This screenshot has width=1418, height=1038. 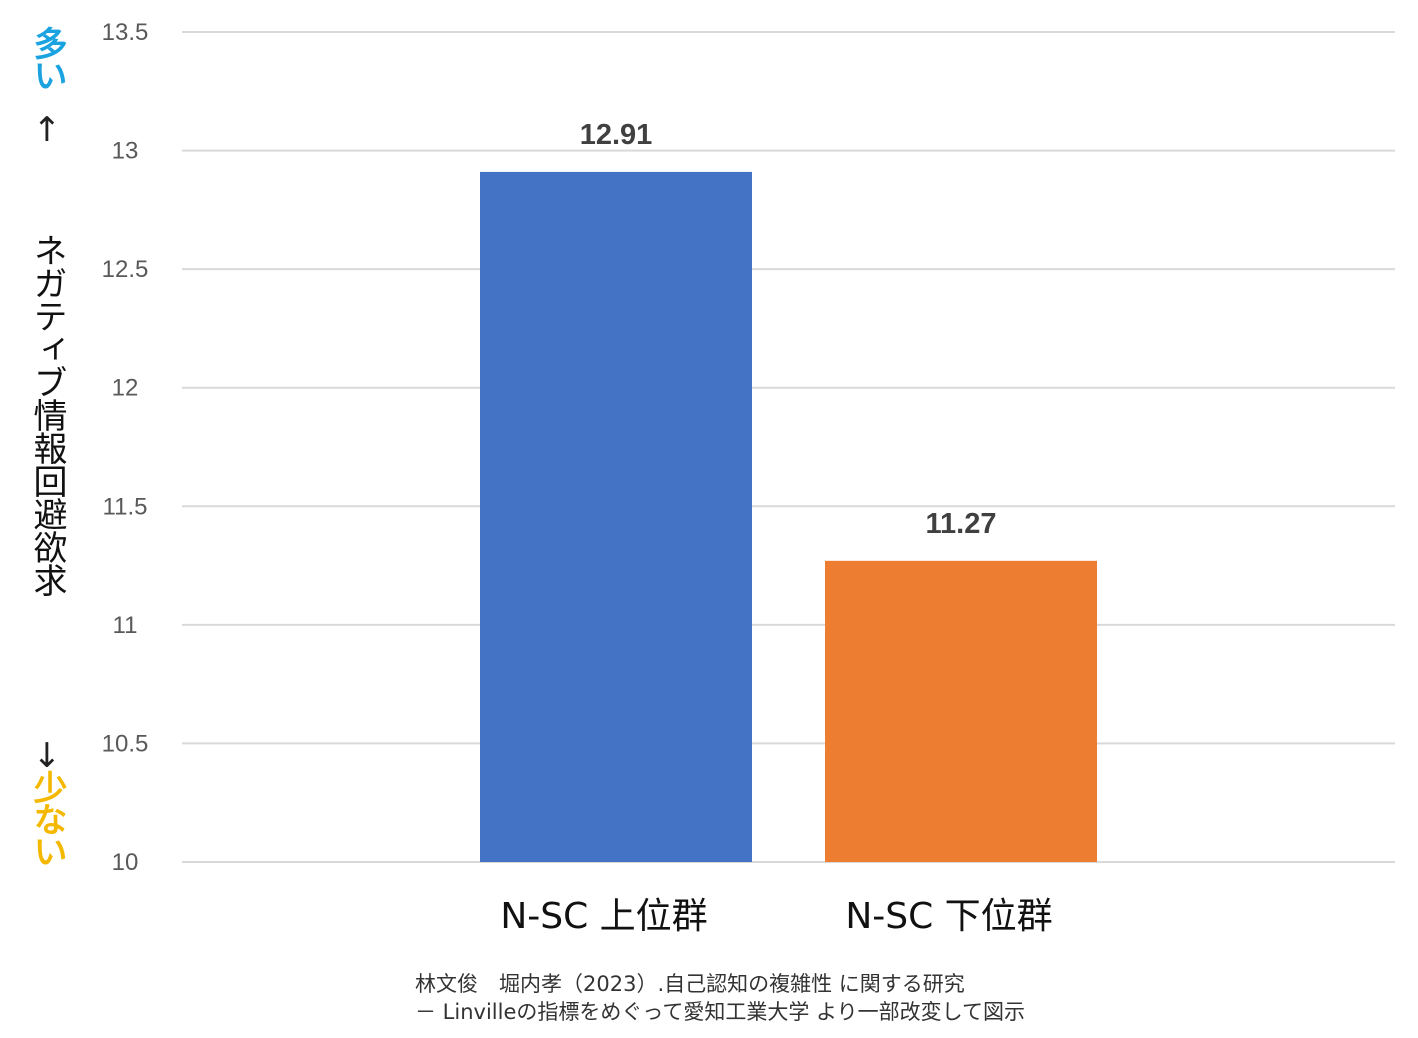 What do you see at coordinates (125, 388) in the screenshot?
I see `y-tick-label: 12` at bounding box center [125, 388].